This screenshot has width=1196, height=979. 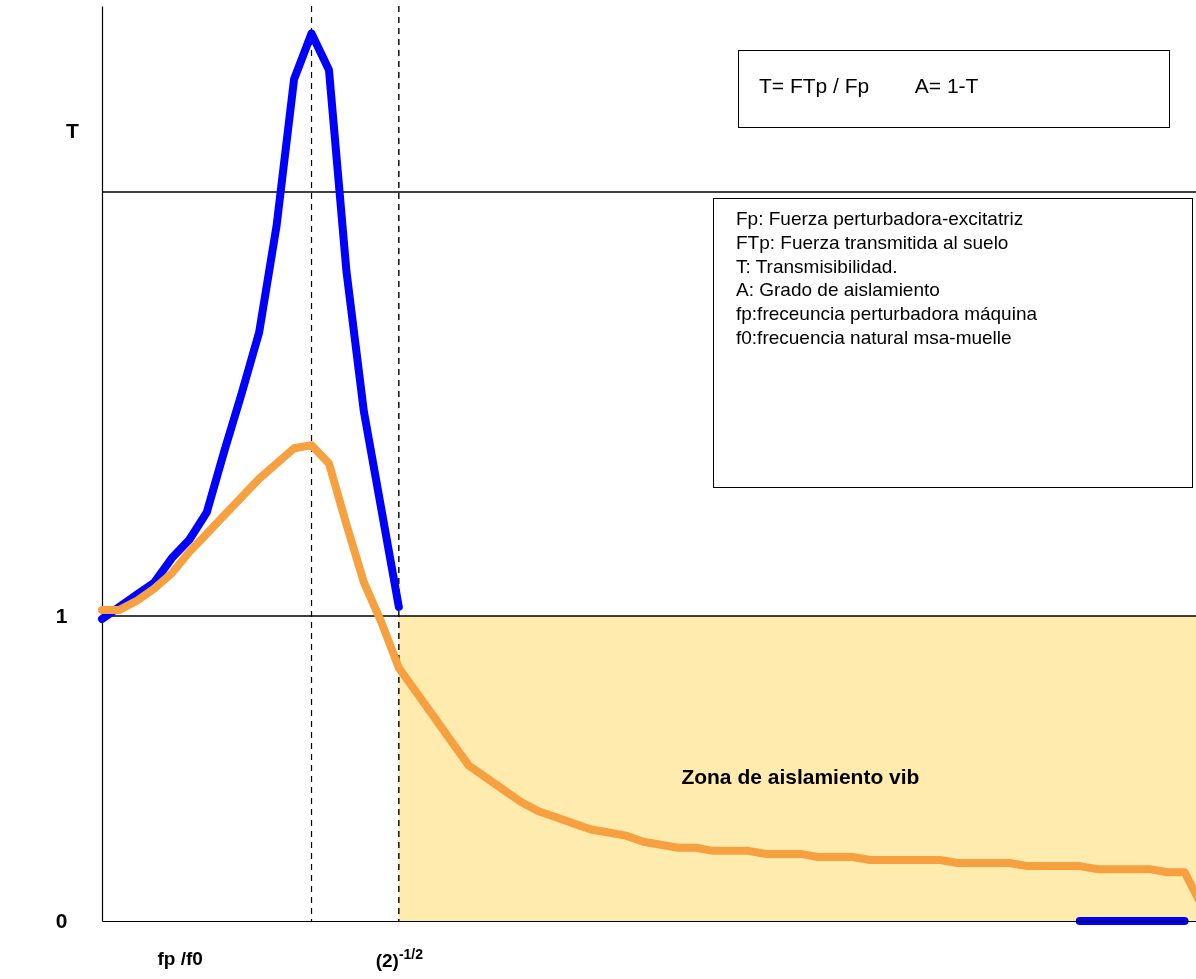 What do you see at coordinates (954, 89) in the screenshot?
I see `note-box: T= FTp / Fp A= 1-T` at bounding box center [954, 89].